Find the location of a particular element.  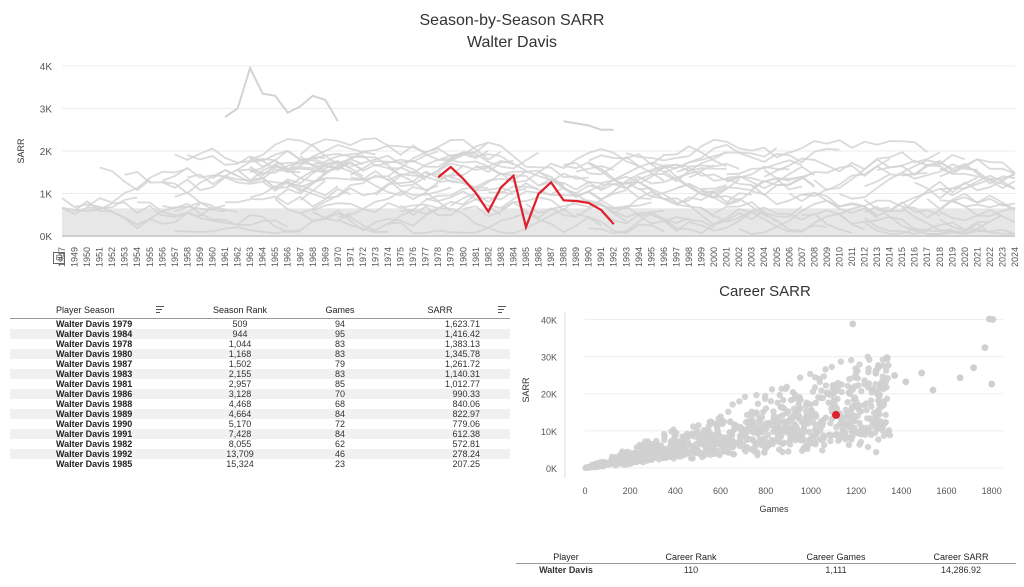

table-row: Walter Davis 1986 3,128 70 990.33 is located at coordinates (260, 394).